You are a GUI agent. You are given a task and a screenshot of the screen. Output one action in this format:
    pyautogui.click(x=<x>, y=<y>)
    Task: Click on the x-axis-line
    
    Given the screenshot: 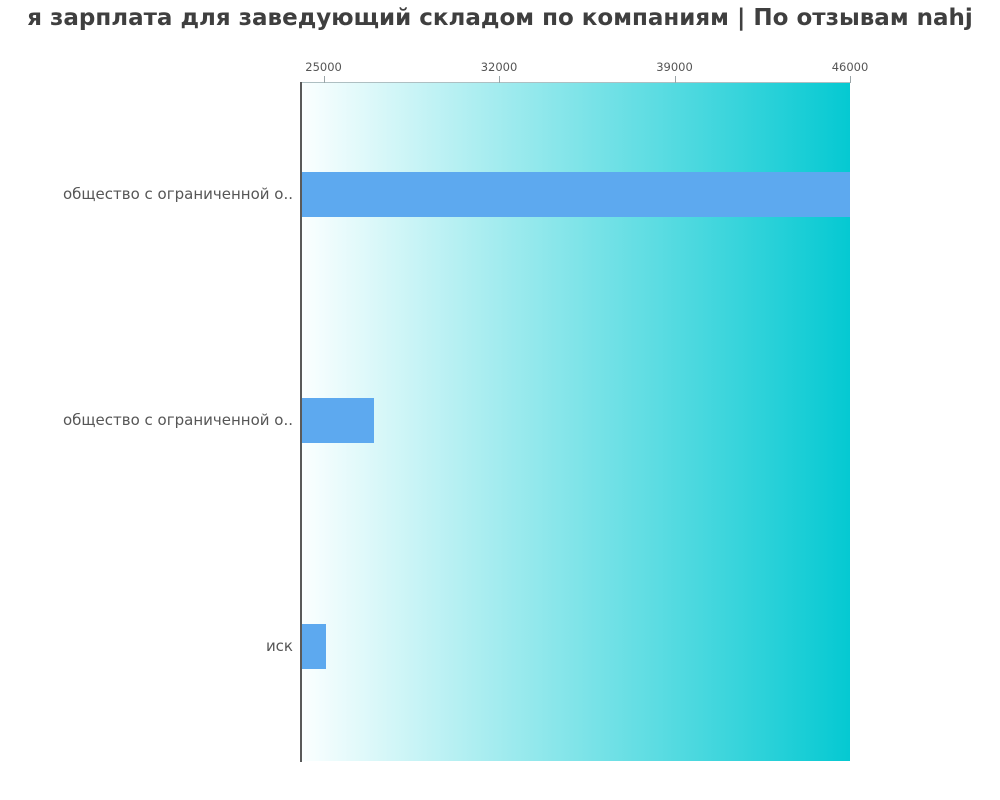 What is the action you would take?
    pyautogui.click(x=575, y=82)
    